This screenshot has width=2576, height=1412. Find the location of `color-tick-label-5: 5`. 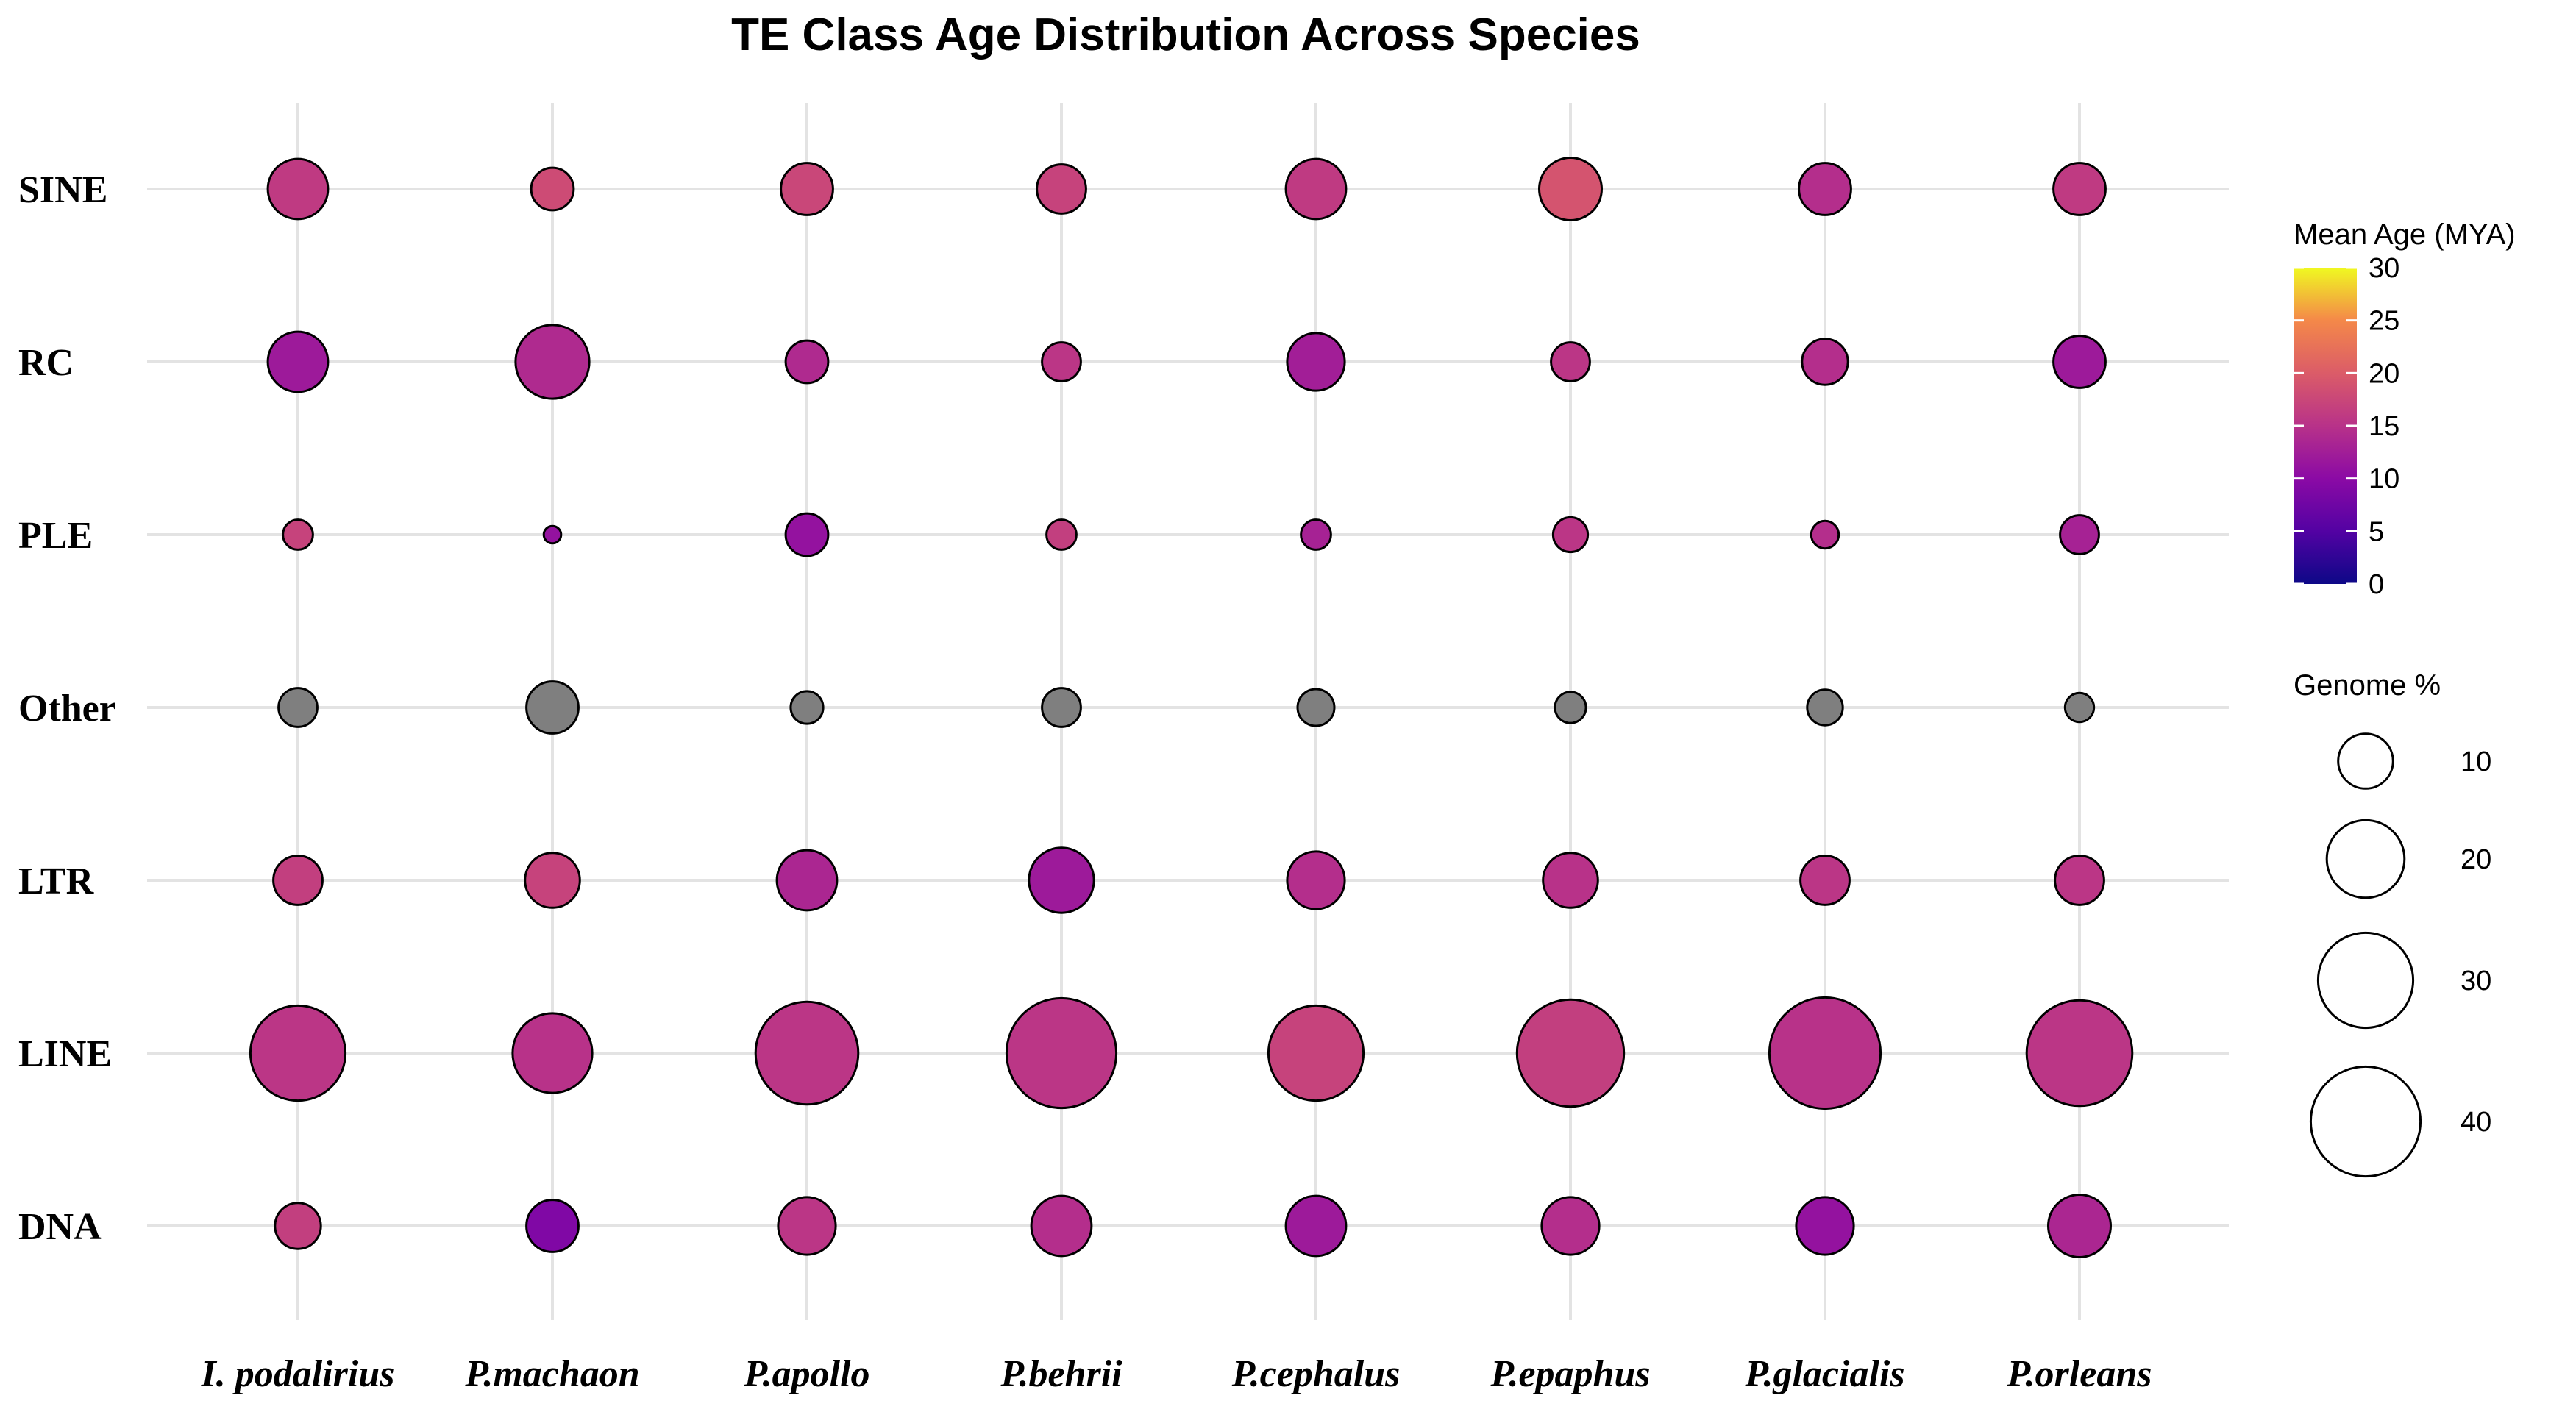

color-tick-label-5: 5 is located at coordinates (2376, 532).